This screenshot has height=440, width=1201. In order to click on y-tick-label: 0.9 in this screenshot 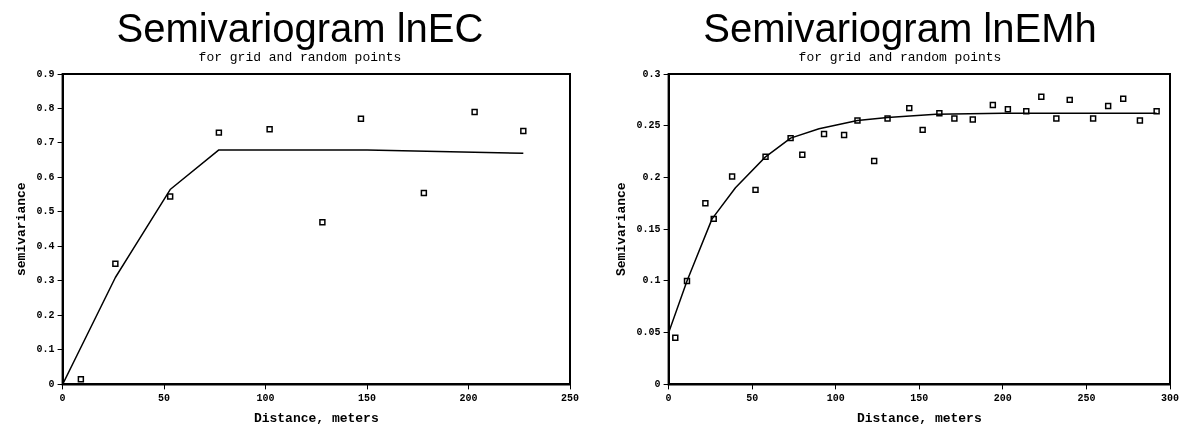, I will do `click(45, 74)`.